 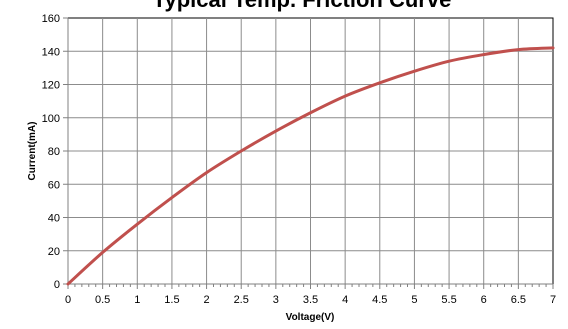 I want to click on x-tick-labels: 0 0.5 1 1.5 2 2.5 3 3.5 4 4.5 5 5.5 6 6.5 7, so click(x=310, y=300).